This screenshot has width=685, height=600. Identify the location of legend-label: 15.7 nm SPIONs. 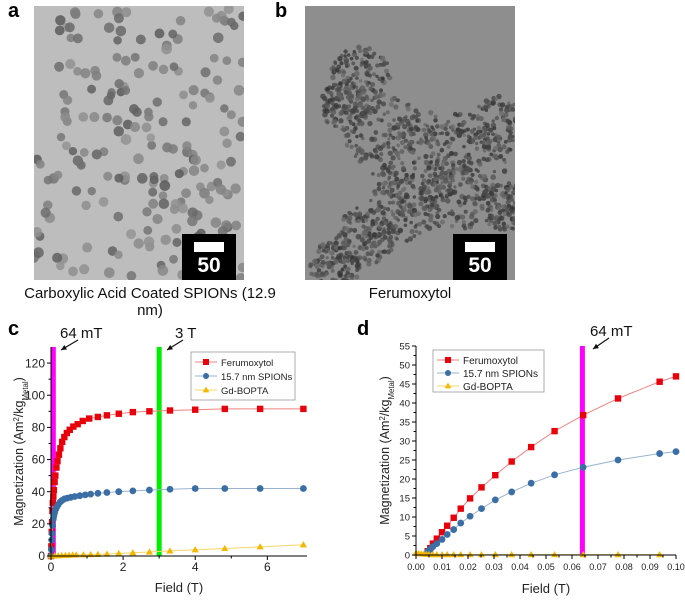
(500, 374).